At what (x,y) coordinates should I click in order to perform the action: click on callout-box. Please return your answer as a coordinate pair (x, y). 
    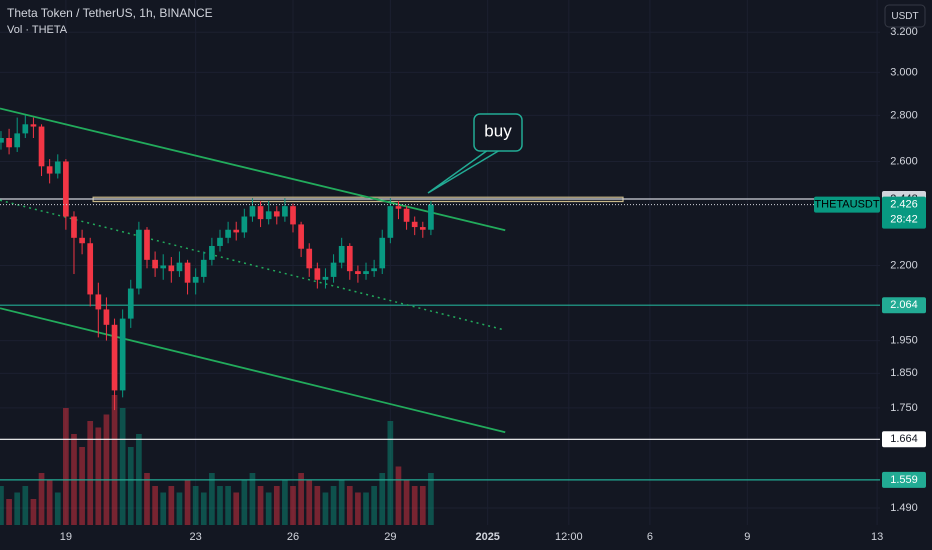
    Looking at the image, I should click on (498, 132).